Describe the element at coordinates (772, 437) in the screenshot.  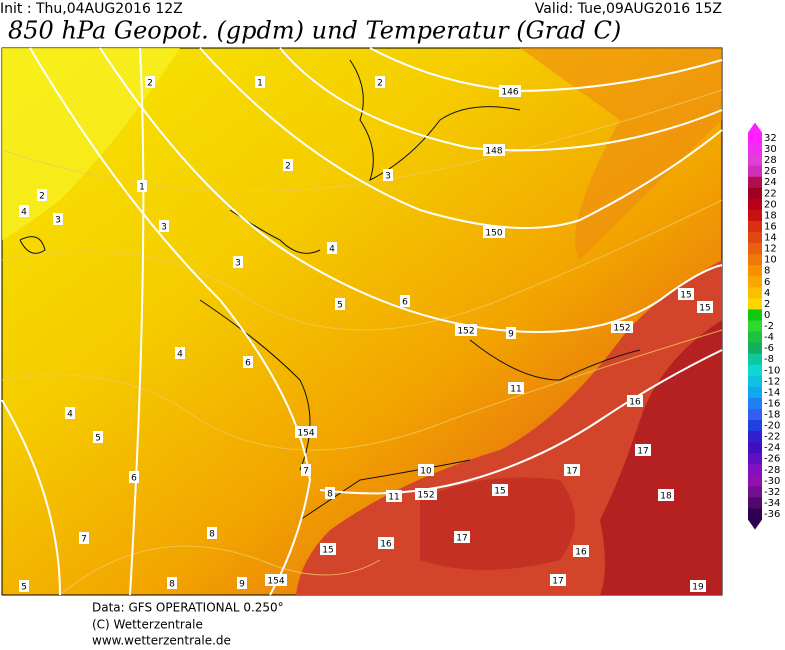
I see `colorbar-tick-label: -22` at that location.